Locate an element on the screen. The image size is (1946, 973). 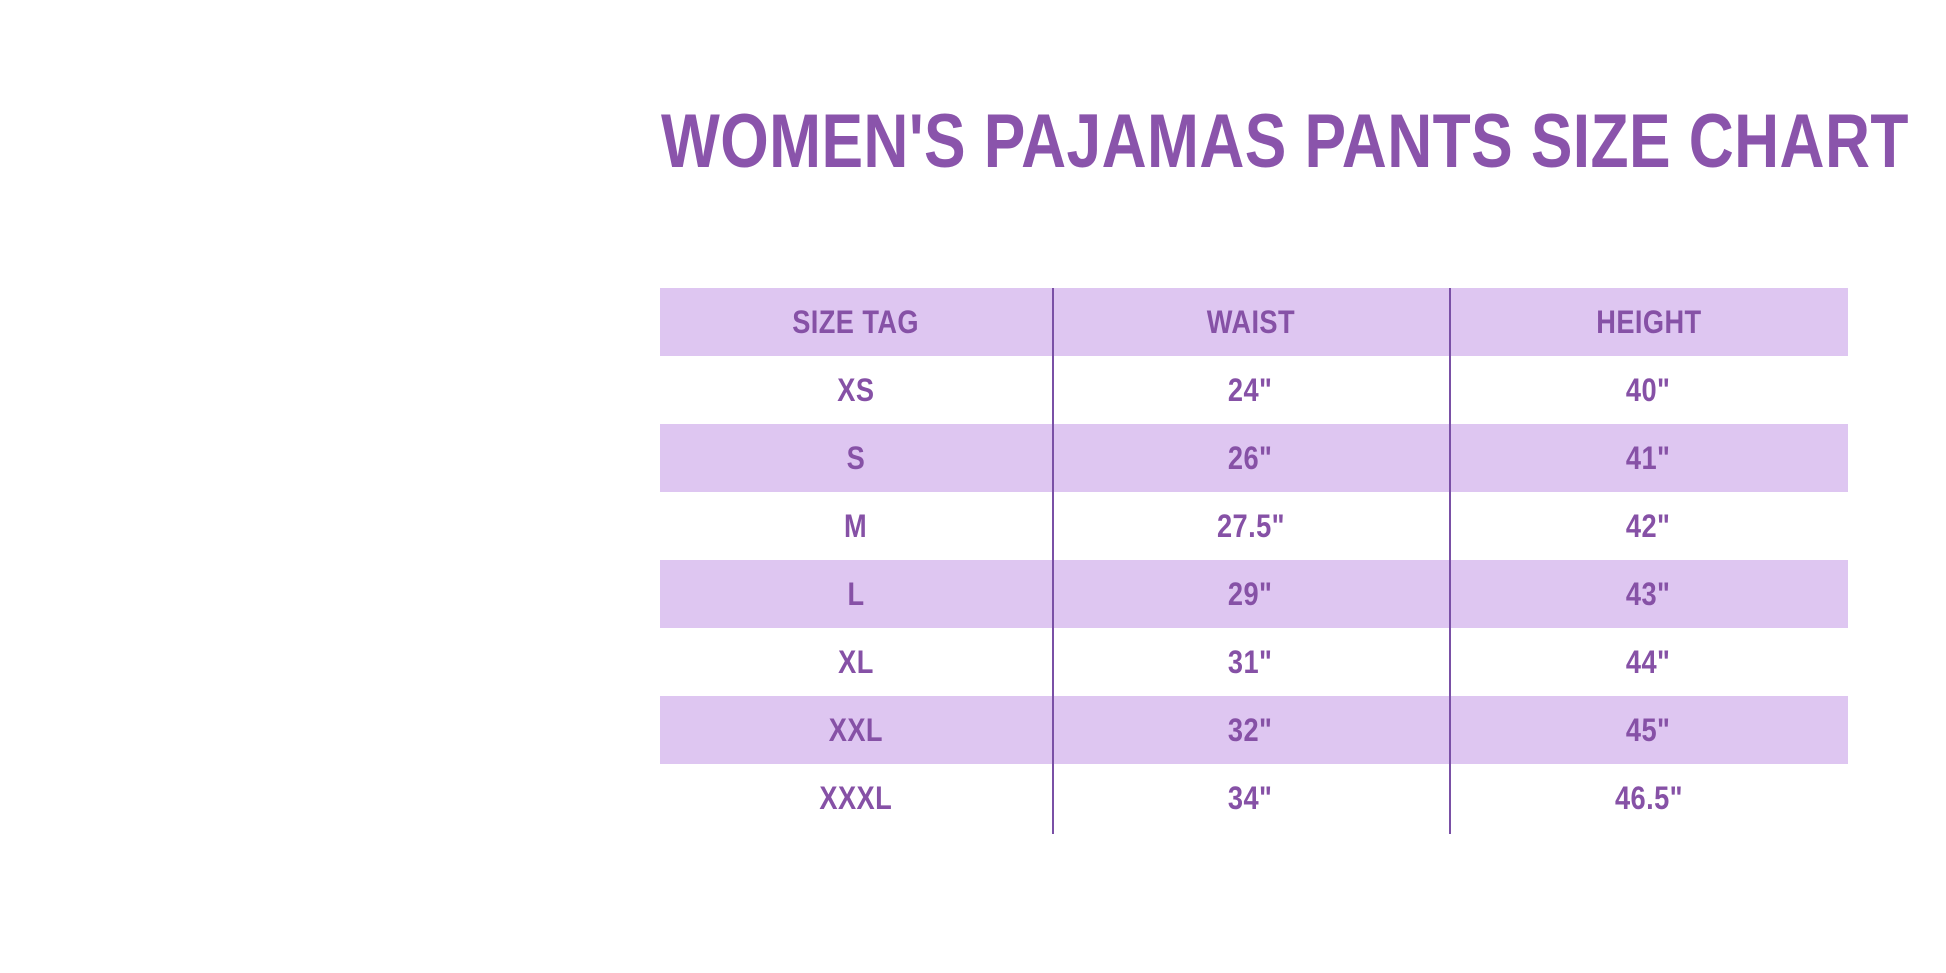
cell-waist: 26" is located at coordinates (1250, 458).